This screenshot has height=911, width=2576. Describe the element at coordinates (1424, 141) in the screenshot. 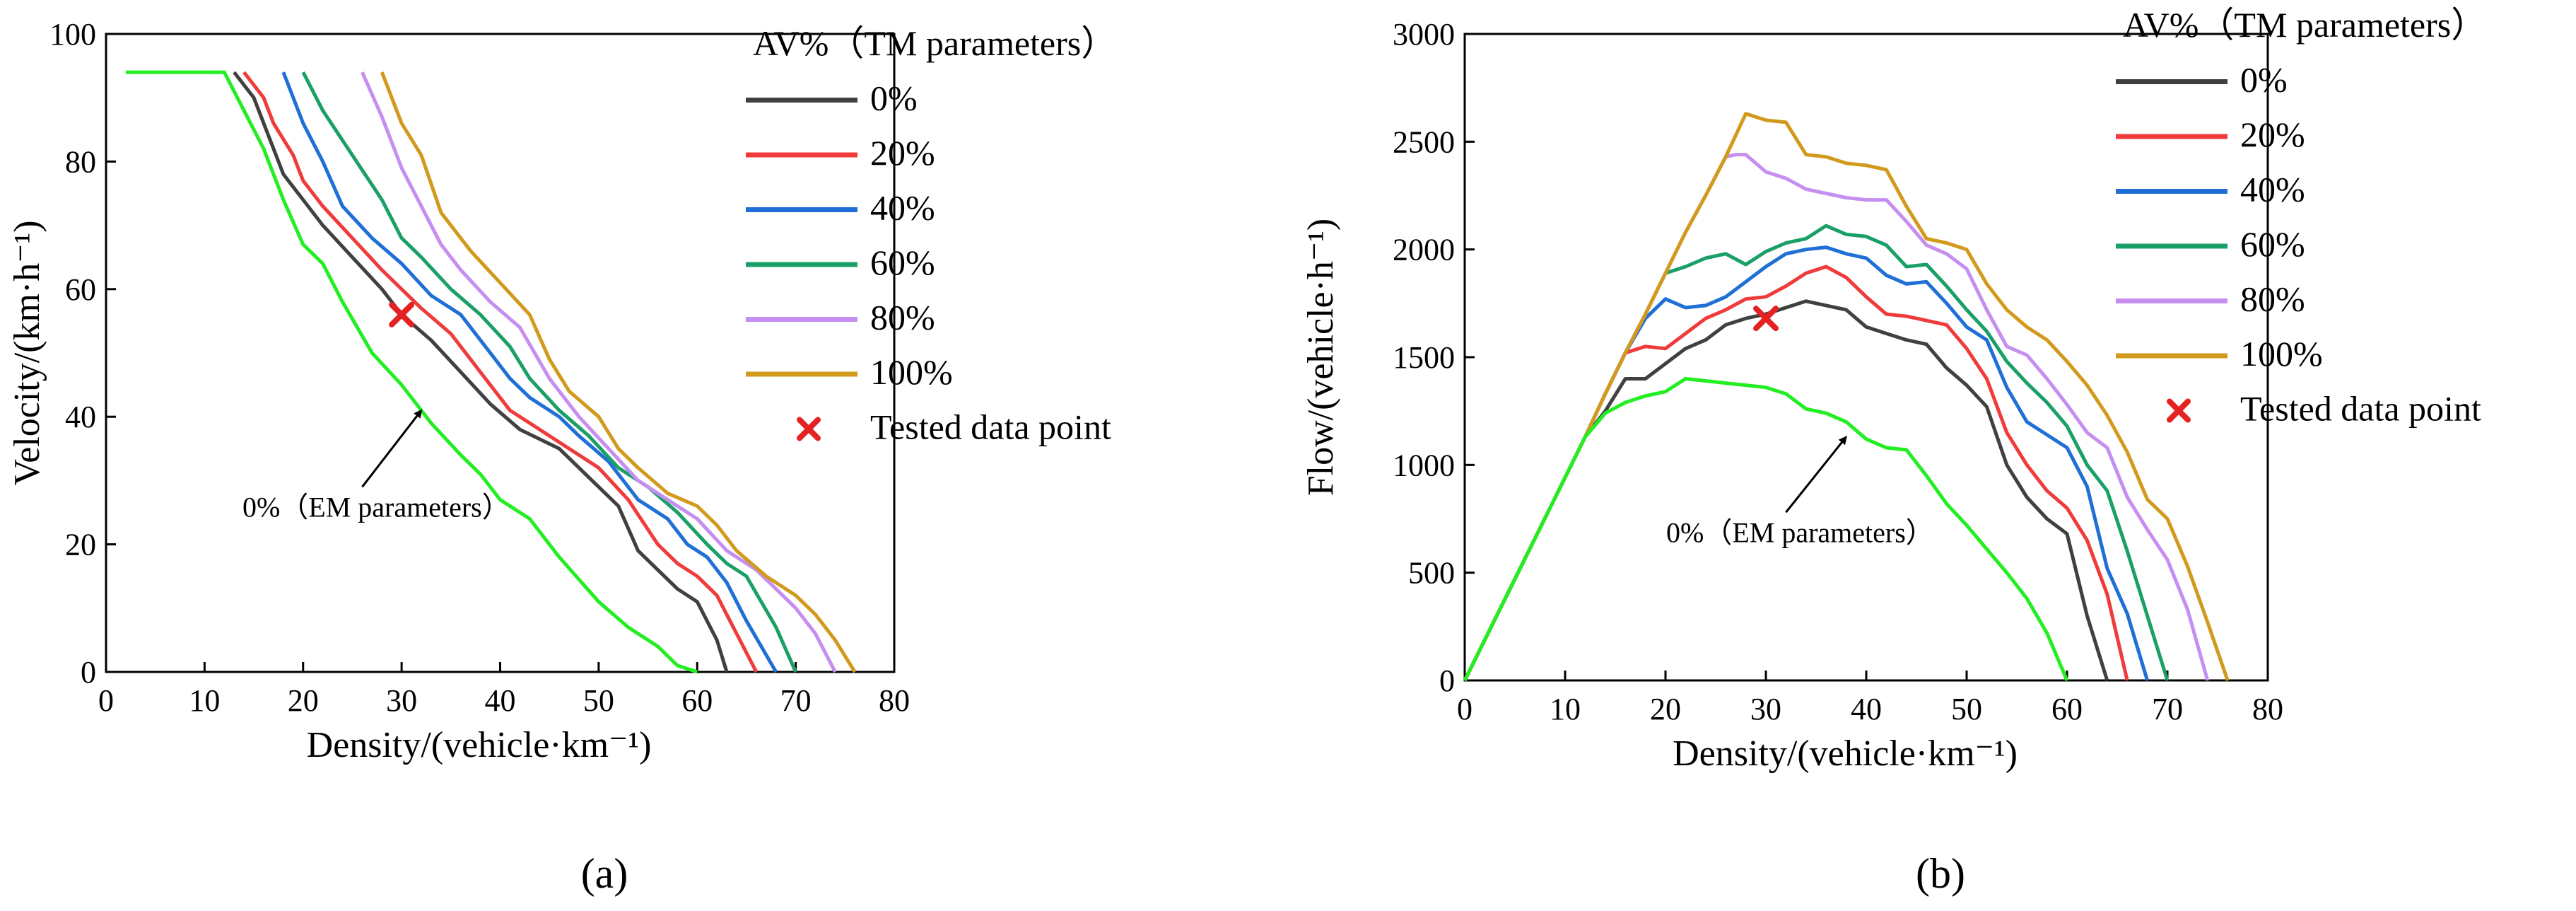

I see `y-tick-label: 2500` at that location.